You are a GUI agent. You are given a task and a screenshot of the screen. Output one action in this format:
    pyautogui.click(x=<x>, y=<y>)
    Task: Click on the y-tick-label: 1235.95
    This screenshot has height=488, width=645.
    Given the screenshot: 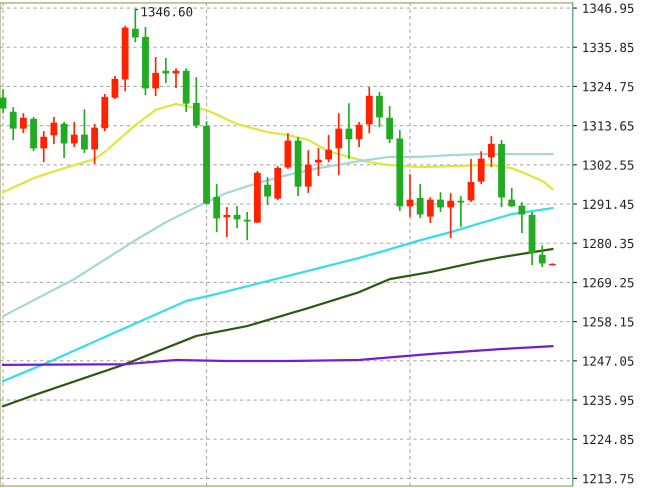 What is the action you would take?
    pyautogui.click(x=608, y=401)
    